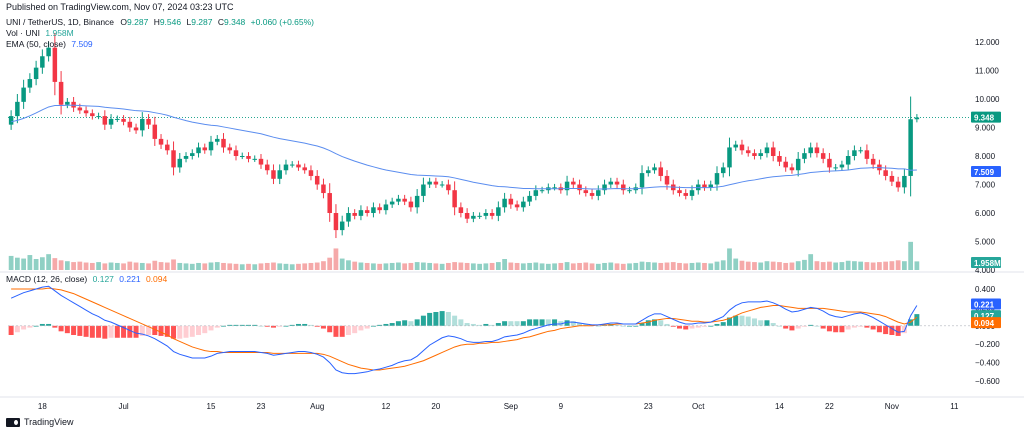  What do you see at coordinates (36, 44) in the screenshot?
I see `legend-ema-label: EMA (50, close)` at bounding box center [36, 44].